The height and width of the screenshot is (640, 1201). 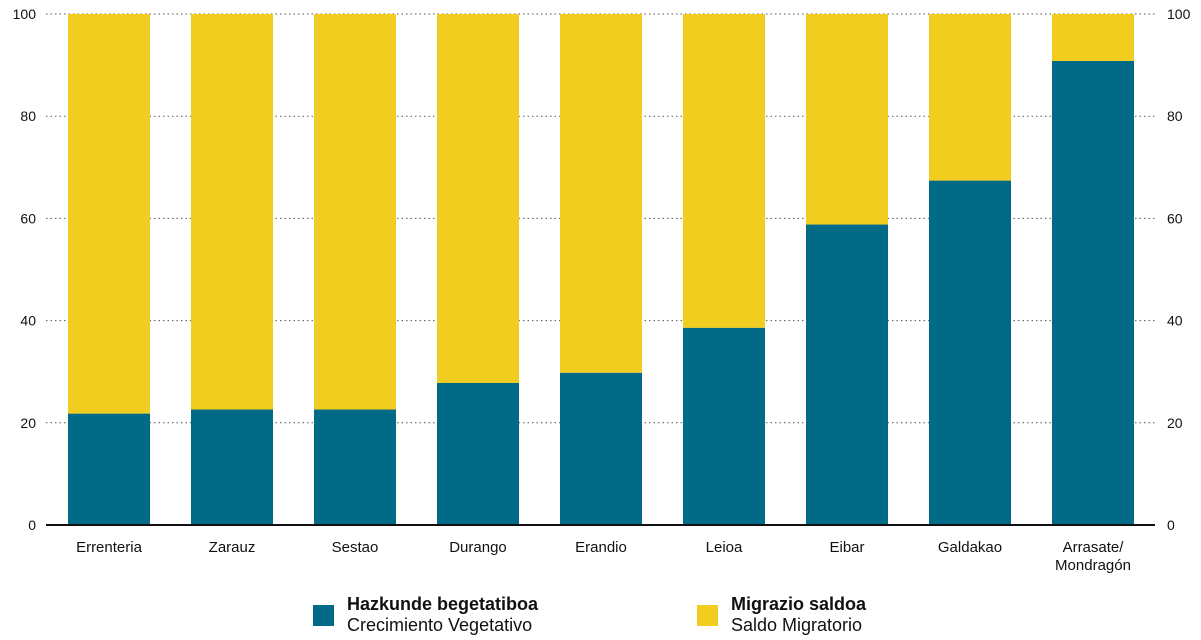 I want to click on legend-swatch-yellow, so click(x=707, y=615).